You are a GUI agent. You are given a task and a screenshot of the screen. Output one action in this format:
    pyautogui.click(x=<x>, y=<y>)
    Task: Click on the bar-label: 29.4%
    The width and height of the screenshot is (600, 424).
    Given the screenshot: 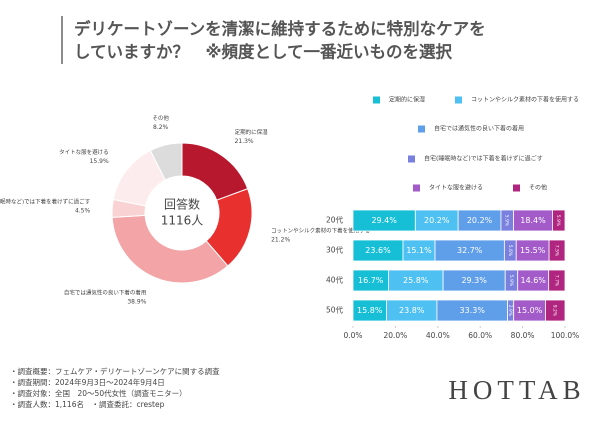 What is the action you would take?
    pyautogui.click(x=384, y=220)
    